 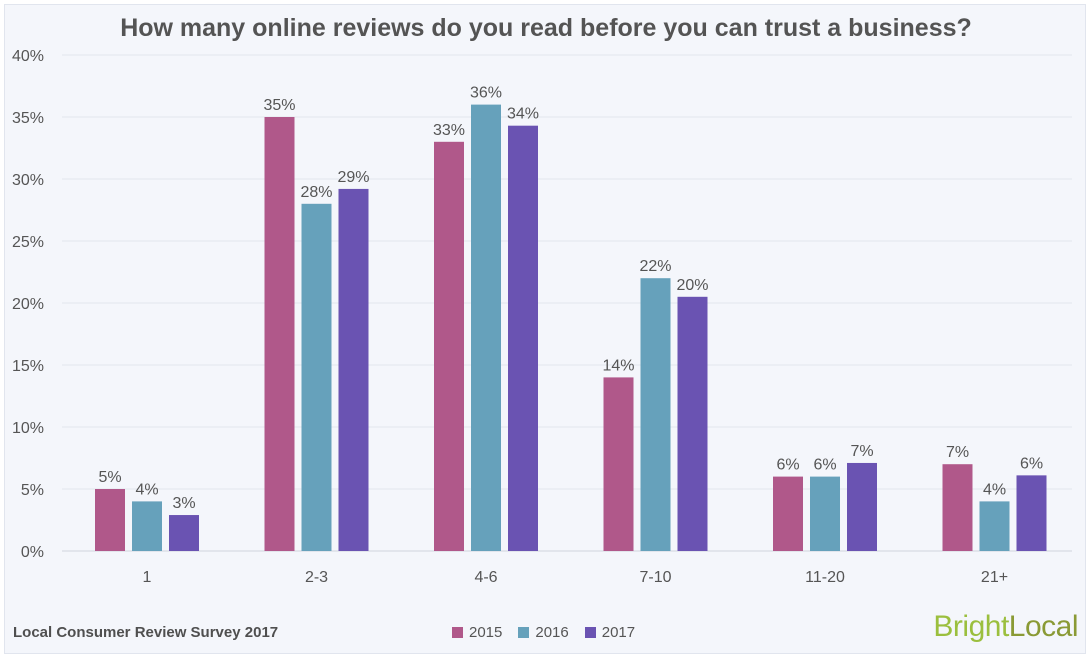 What do you see at coordinates (28, 428) in the screenshot?
I see `y-tick-label: 10%` at bounding box center [28, 428].